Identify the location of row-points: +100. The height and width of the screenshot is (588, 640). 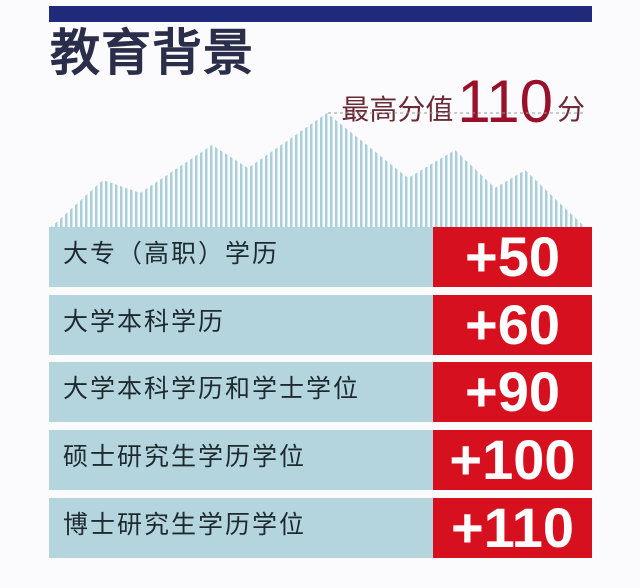
(512, 460).